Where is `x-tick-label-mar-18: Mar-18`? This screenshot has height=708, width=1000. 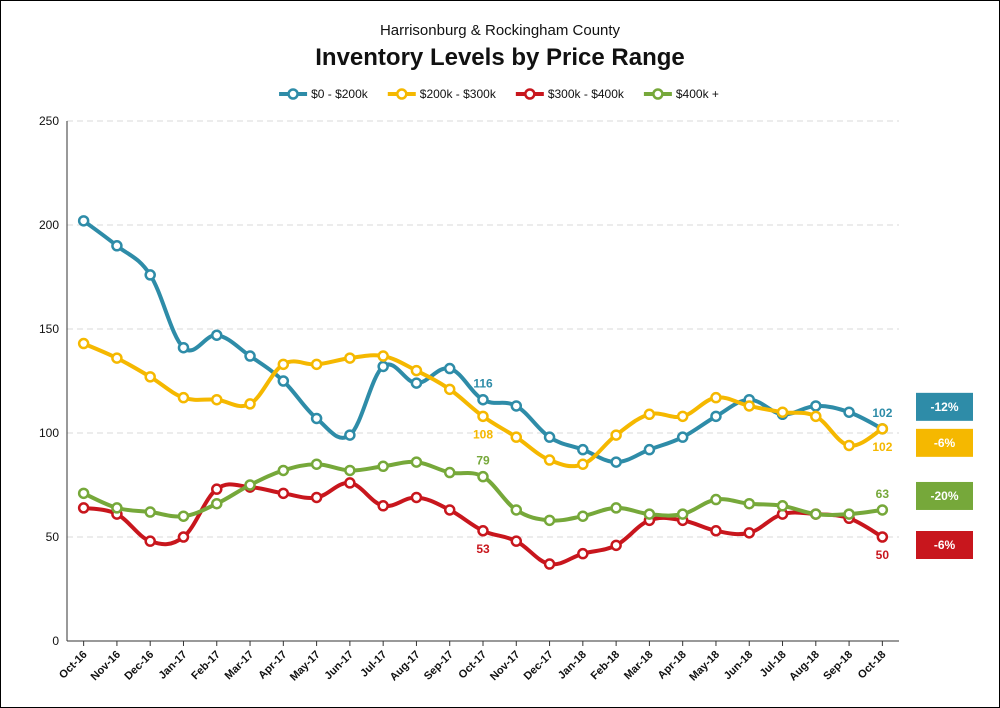
x-tick-label-mar-18: Mar-18 is located at coordinates (639, 666).